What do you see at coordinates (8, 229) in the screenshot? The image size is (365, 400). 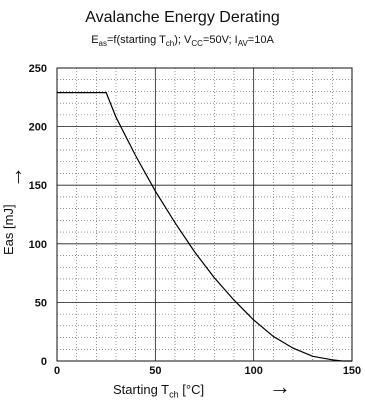 I see `y-axis-label: Eas [mJ]` at bounding box center [8, 229].